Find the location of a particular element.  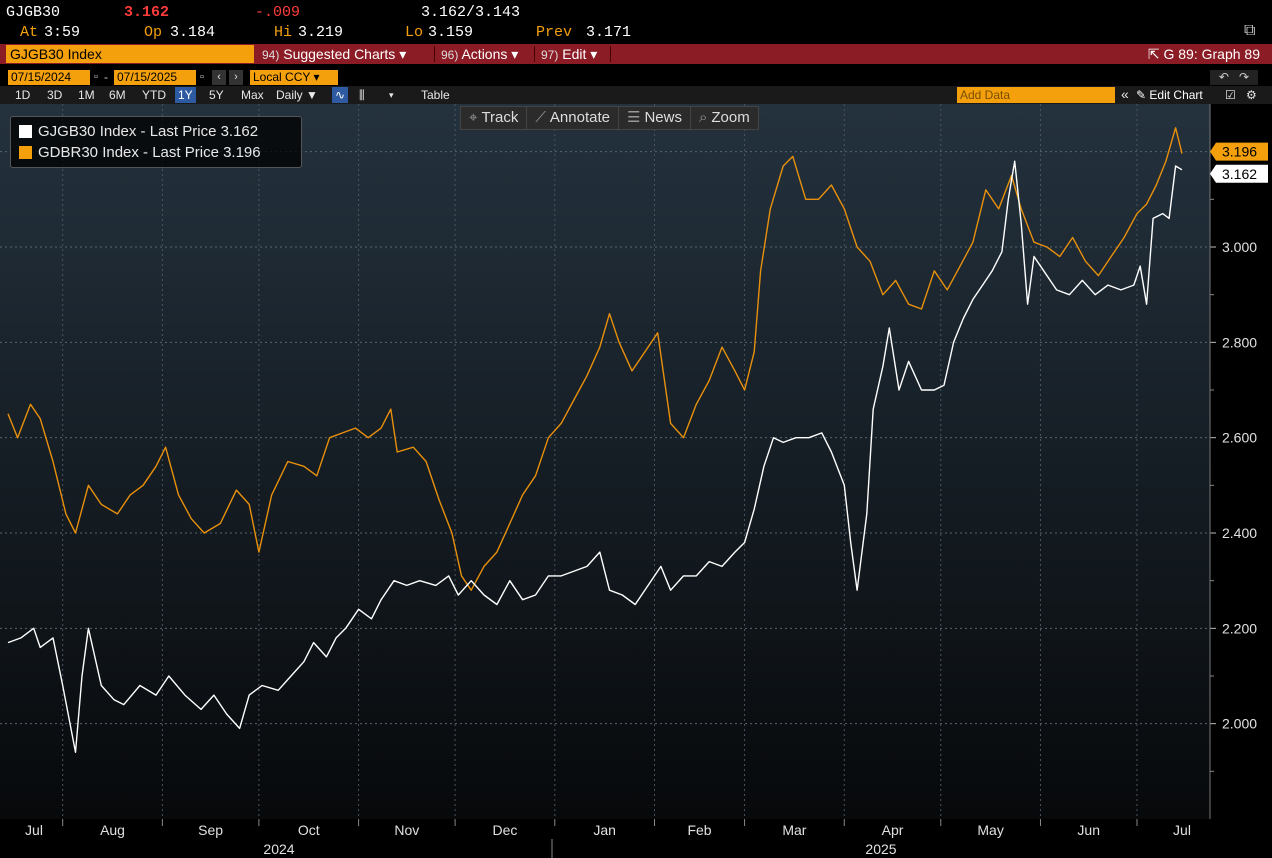

last-price-tag-gjgb30: 3.162 is located at coordinates (1239, 173).